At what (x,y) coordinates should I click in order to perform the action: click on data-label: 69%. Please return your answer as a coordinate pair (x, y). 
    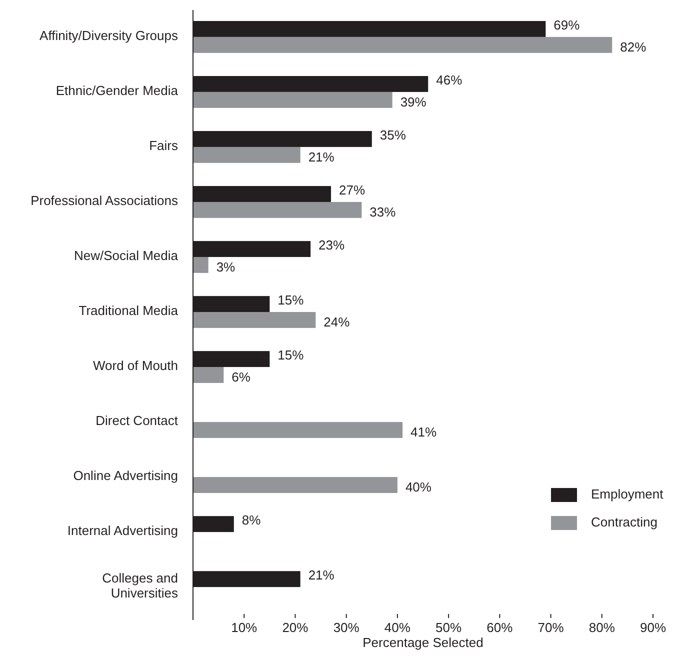
    Looking at the image, I should click on (567, 24).